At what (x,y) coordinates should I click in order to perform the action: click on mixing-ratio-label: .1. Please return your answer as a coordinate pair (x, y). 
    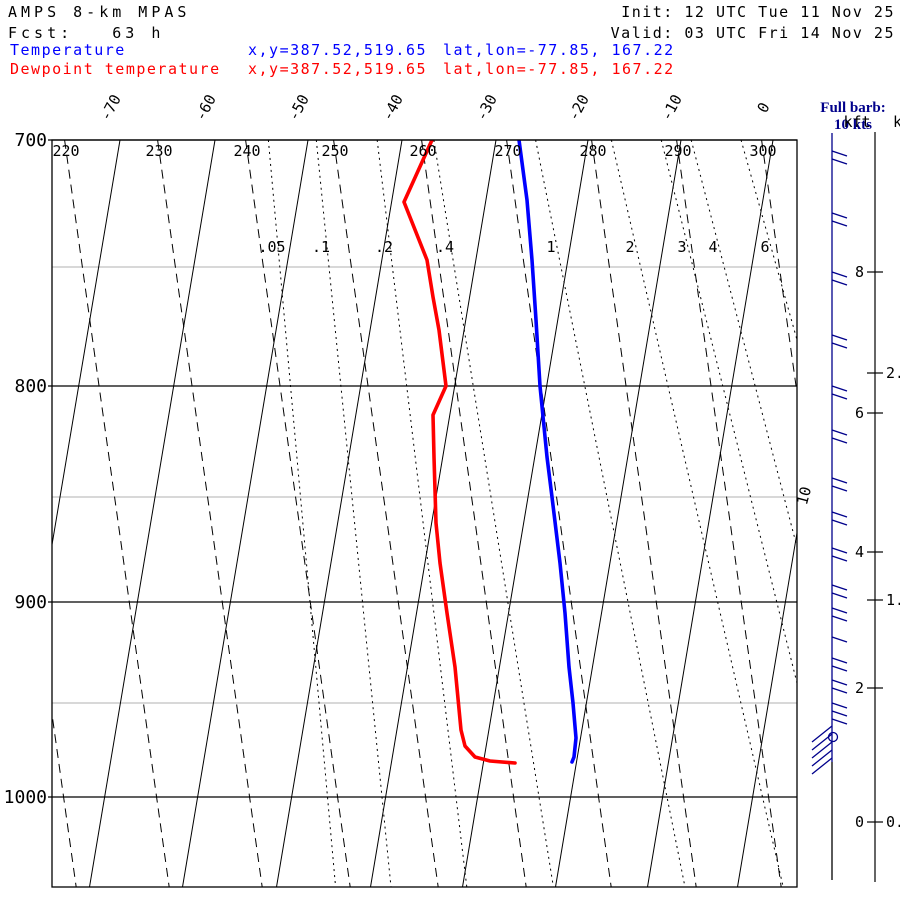
    Looking at the image, I should click on (321, 247).